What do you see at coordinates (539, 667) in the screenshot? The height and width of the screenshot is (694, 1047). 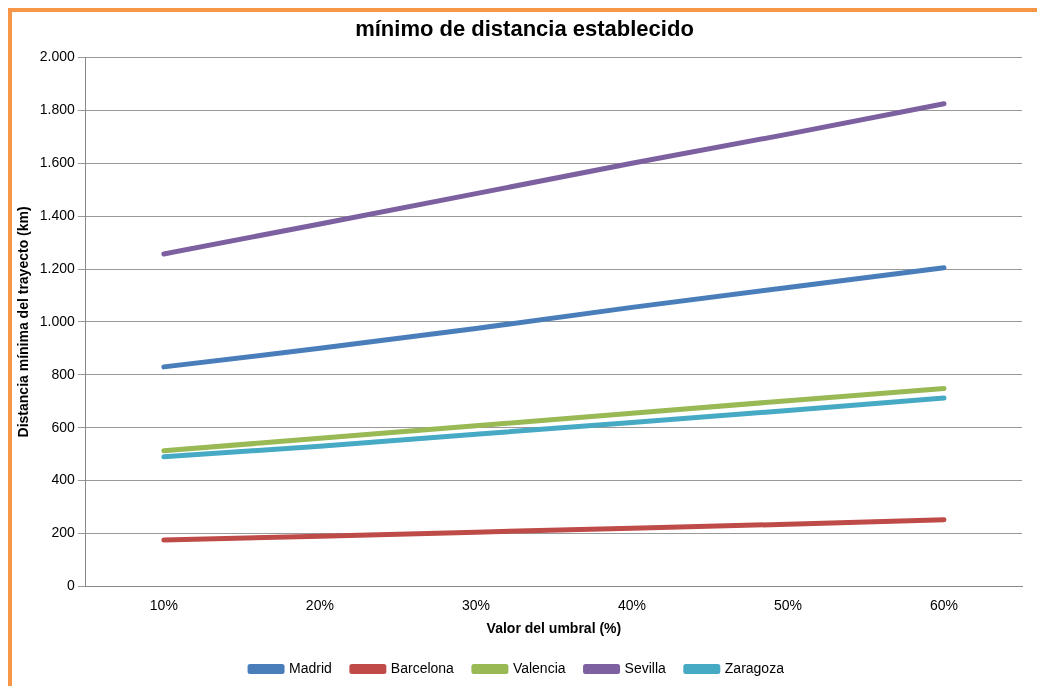 I see `legend-label: Valencia` at bounding box center [539, 667].